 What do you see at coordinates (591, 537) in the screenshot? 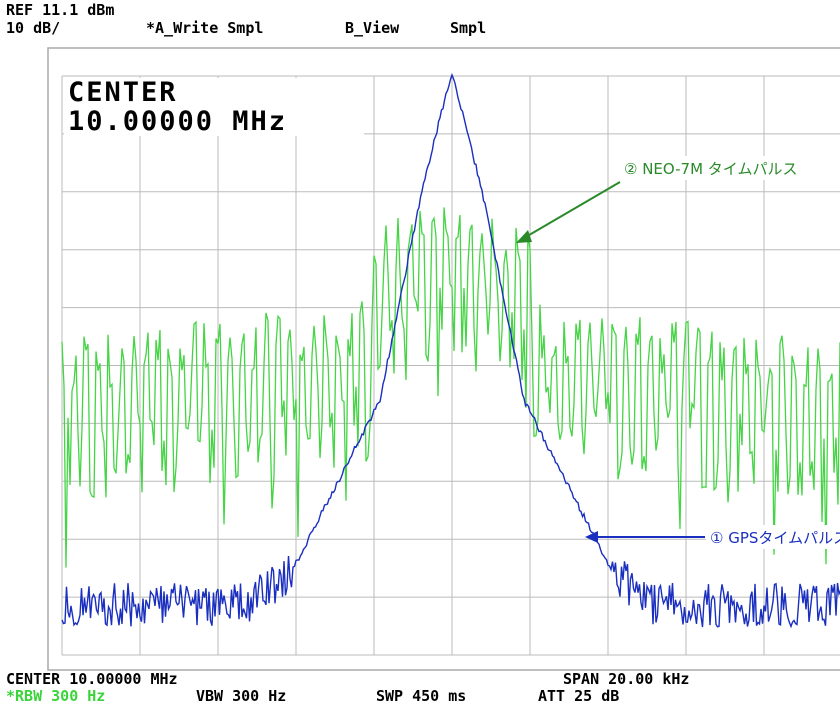
I see `arrow-head-blue` at bounding box center [591, 537].